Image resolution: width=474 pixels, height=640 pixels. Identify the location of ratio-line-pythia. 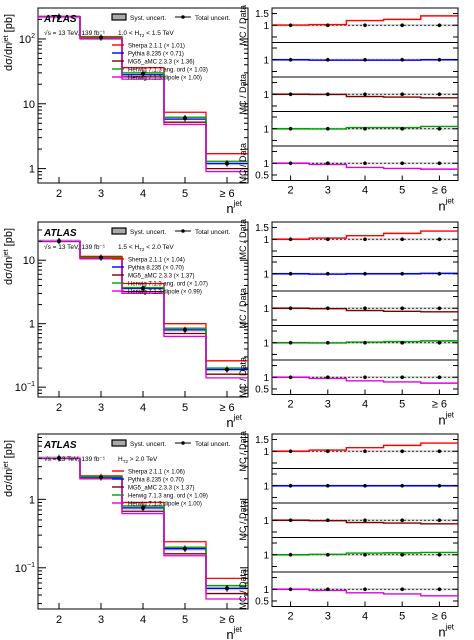
(365, 273).